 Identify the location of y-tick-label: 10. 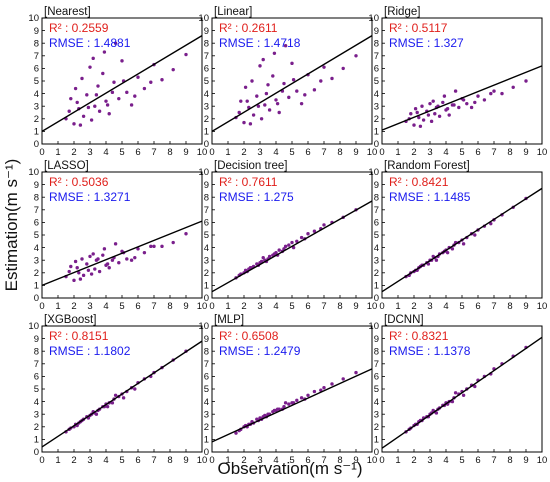
(203, 326).